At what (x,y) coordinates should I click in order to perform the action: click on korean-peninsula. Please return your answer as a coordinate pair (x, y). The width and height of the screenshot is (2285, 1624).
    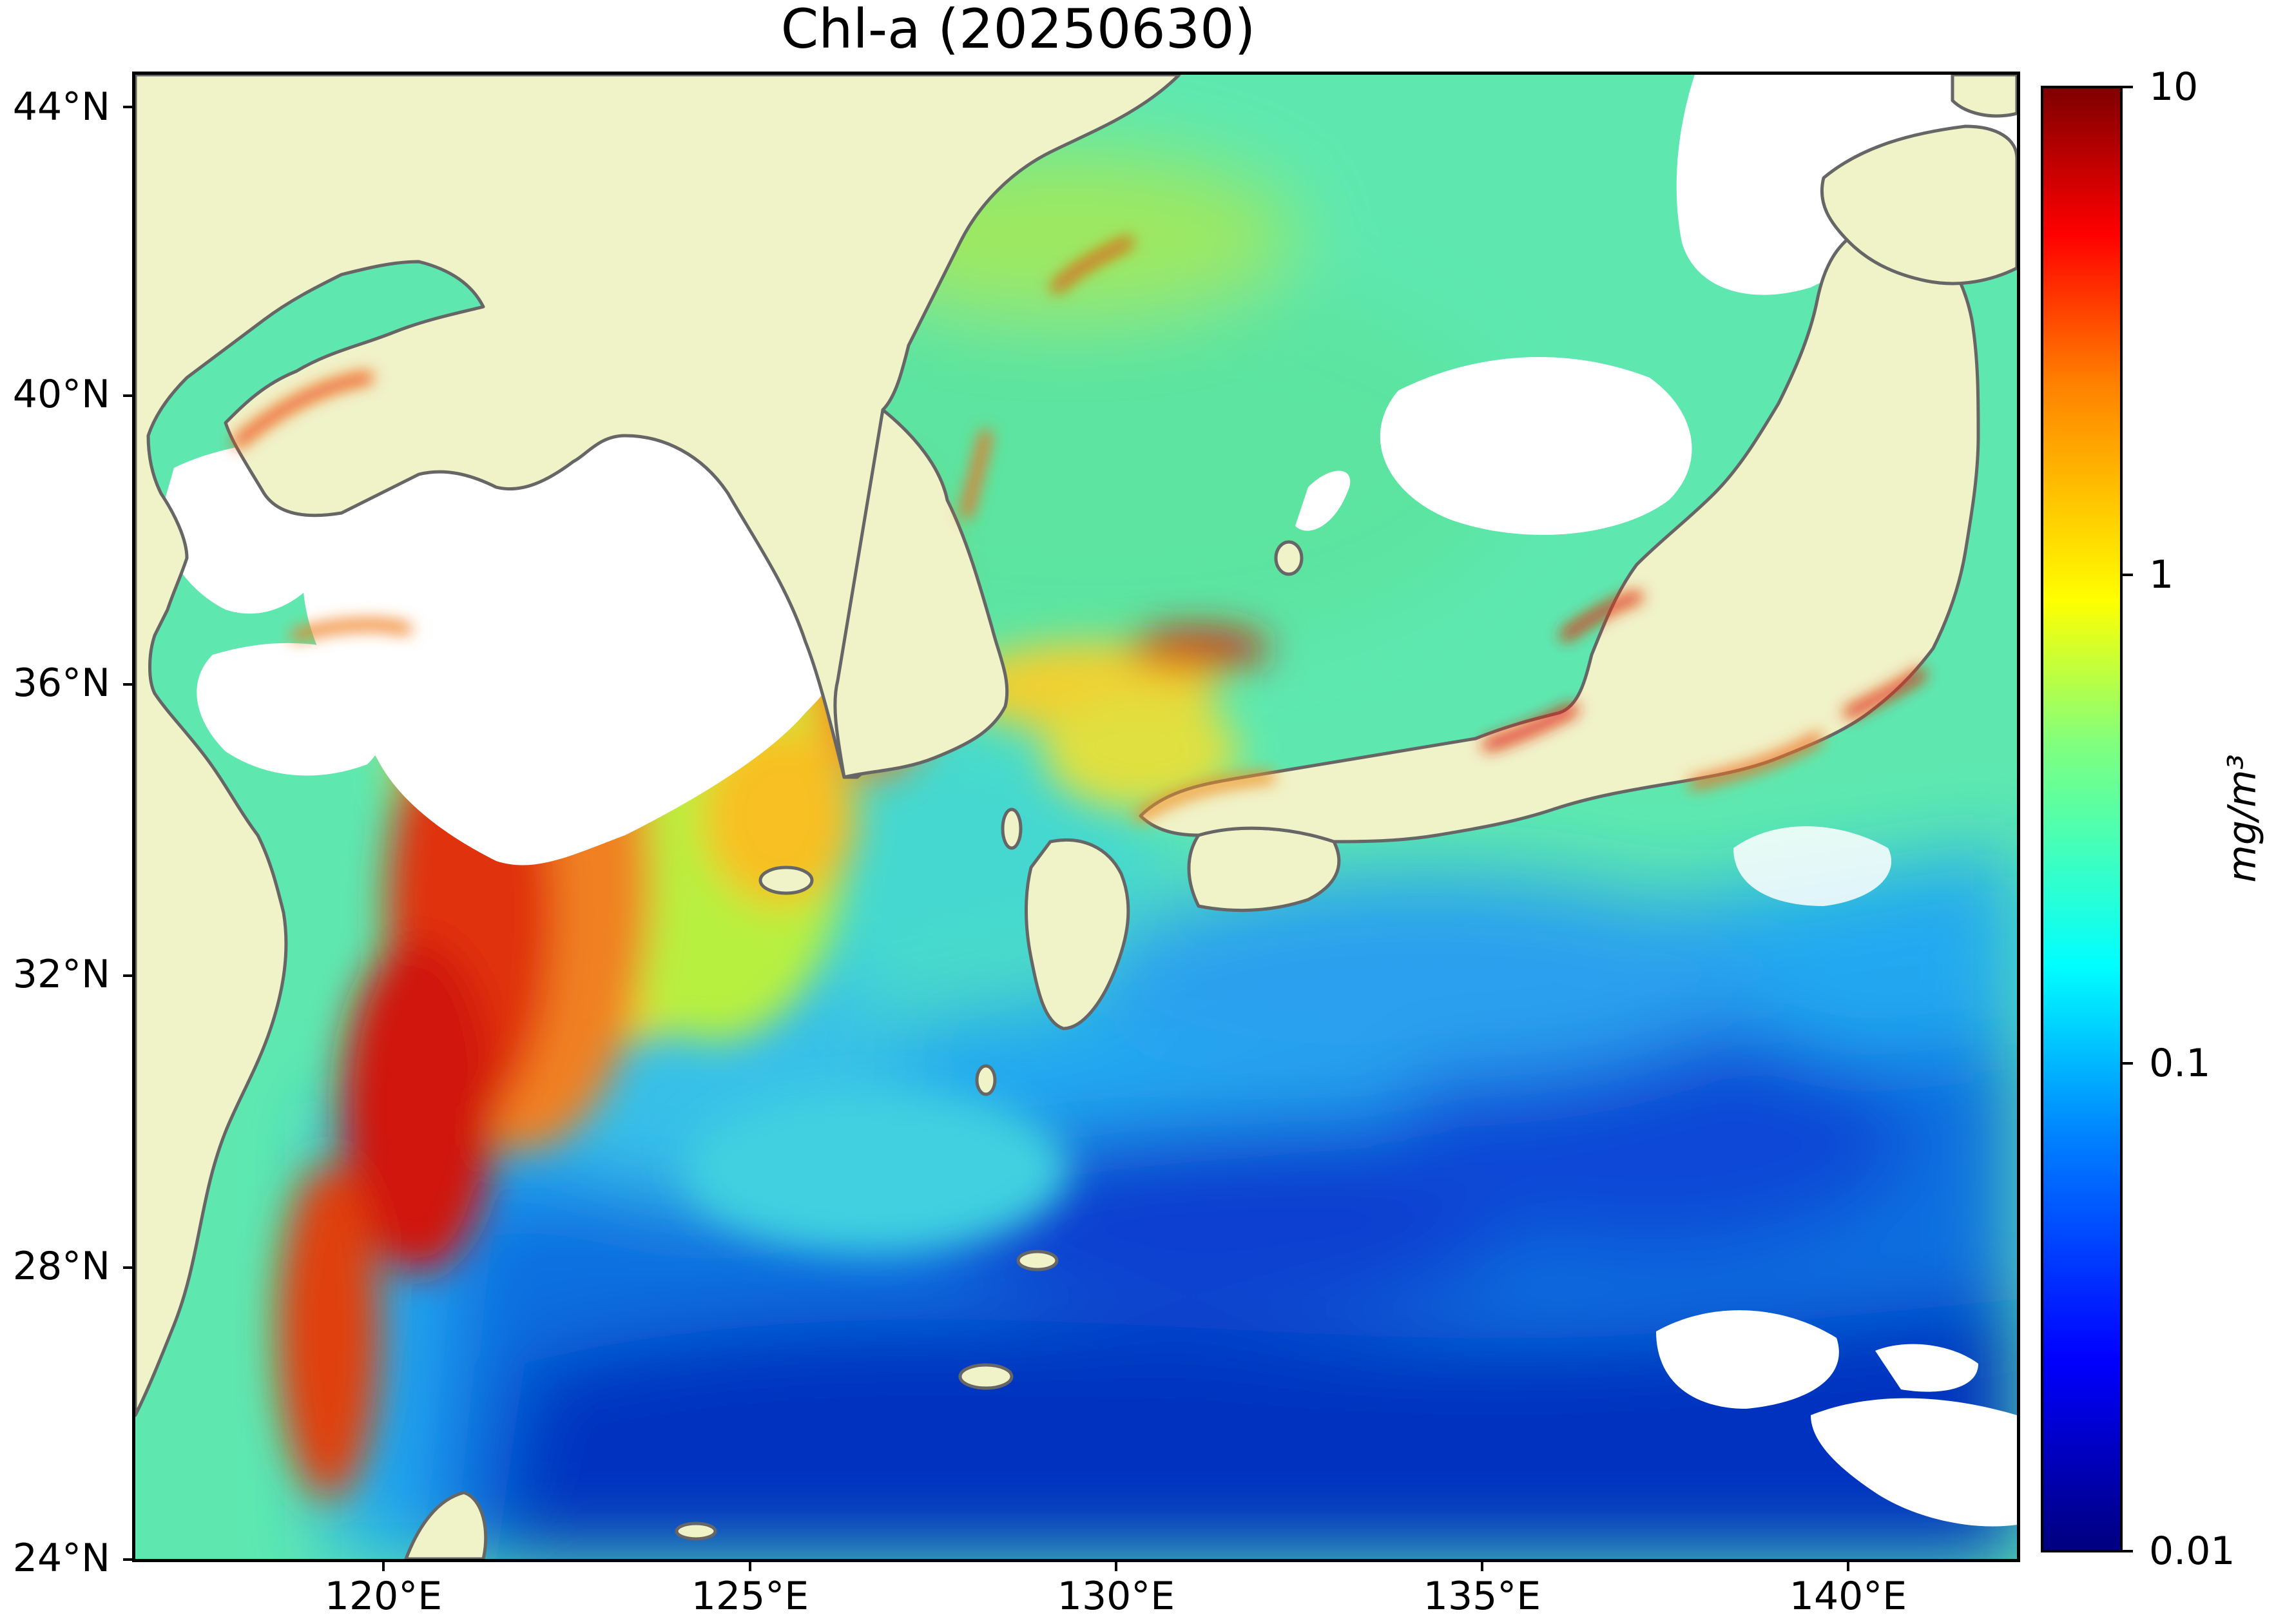
    Looking at the image, I should click on (921, 593).